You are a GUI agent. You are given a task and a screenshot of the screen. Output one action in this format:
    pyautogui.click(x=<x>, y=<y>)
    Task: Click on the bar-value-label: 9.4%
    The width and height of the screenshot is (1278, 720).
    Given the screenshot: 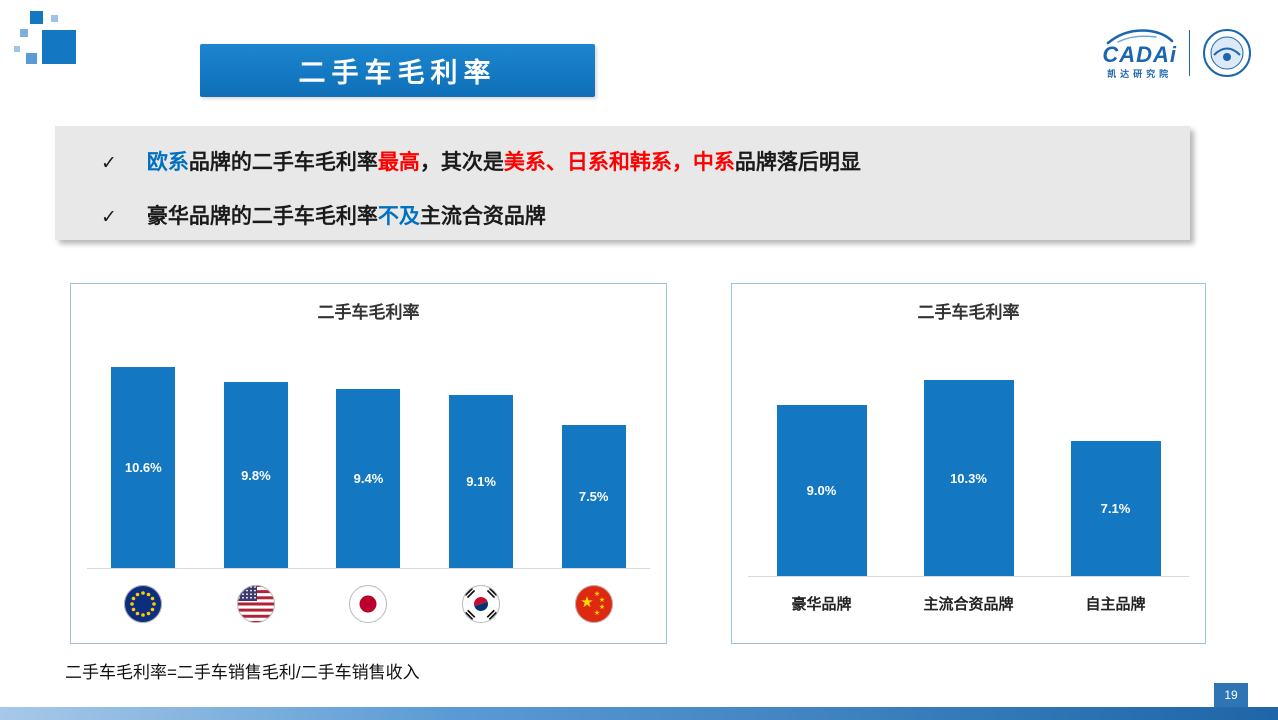 What is the action you would take?
    pyautogui.click(x=368, y=478)
    